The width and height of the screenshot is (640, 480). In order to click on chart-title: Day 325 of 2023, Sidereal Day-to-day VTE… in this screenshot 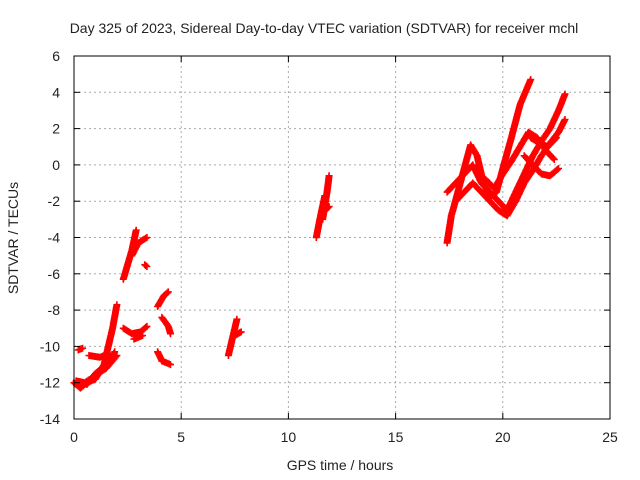, I will do `click(324, 28)`.